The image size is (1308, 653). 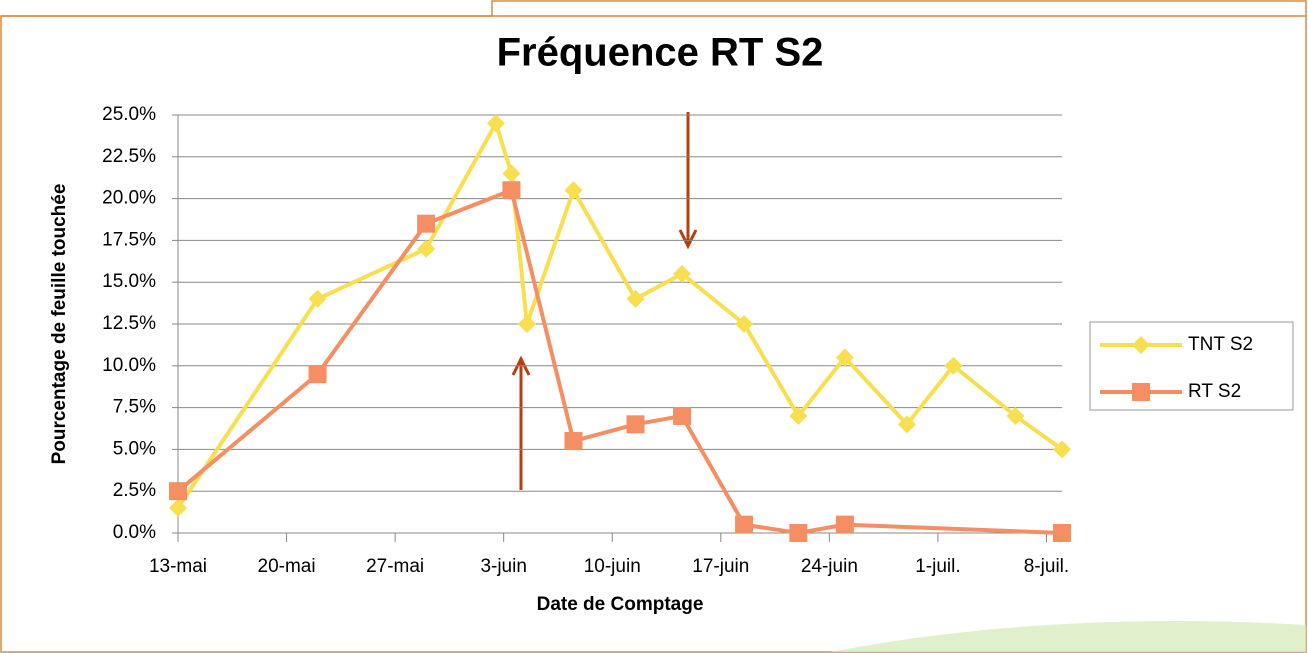 I want to click on legend-label: TNT S2, so click(x=1220, y=344).